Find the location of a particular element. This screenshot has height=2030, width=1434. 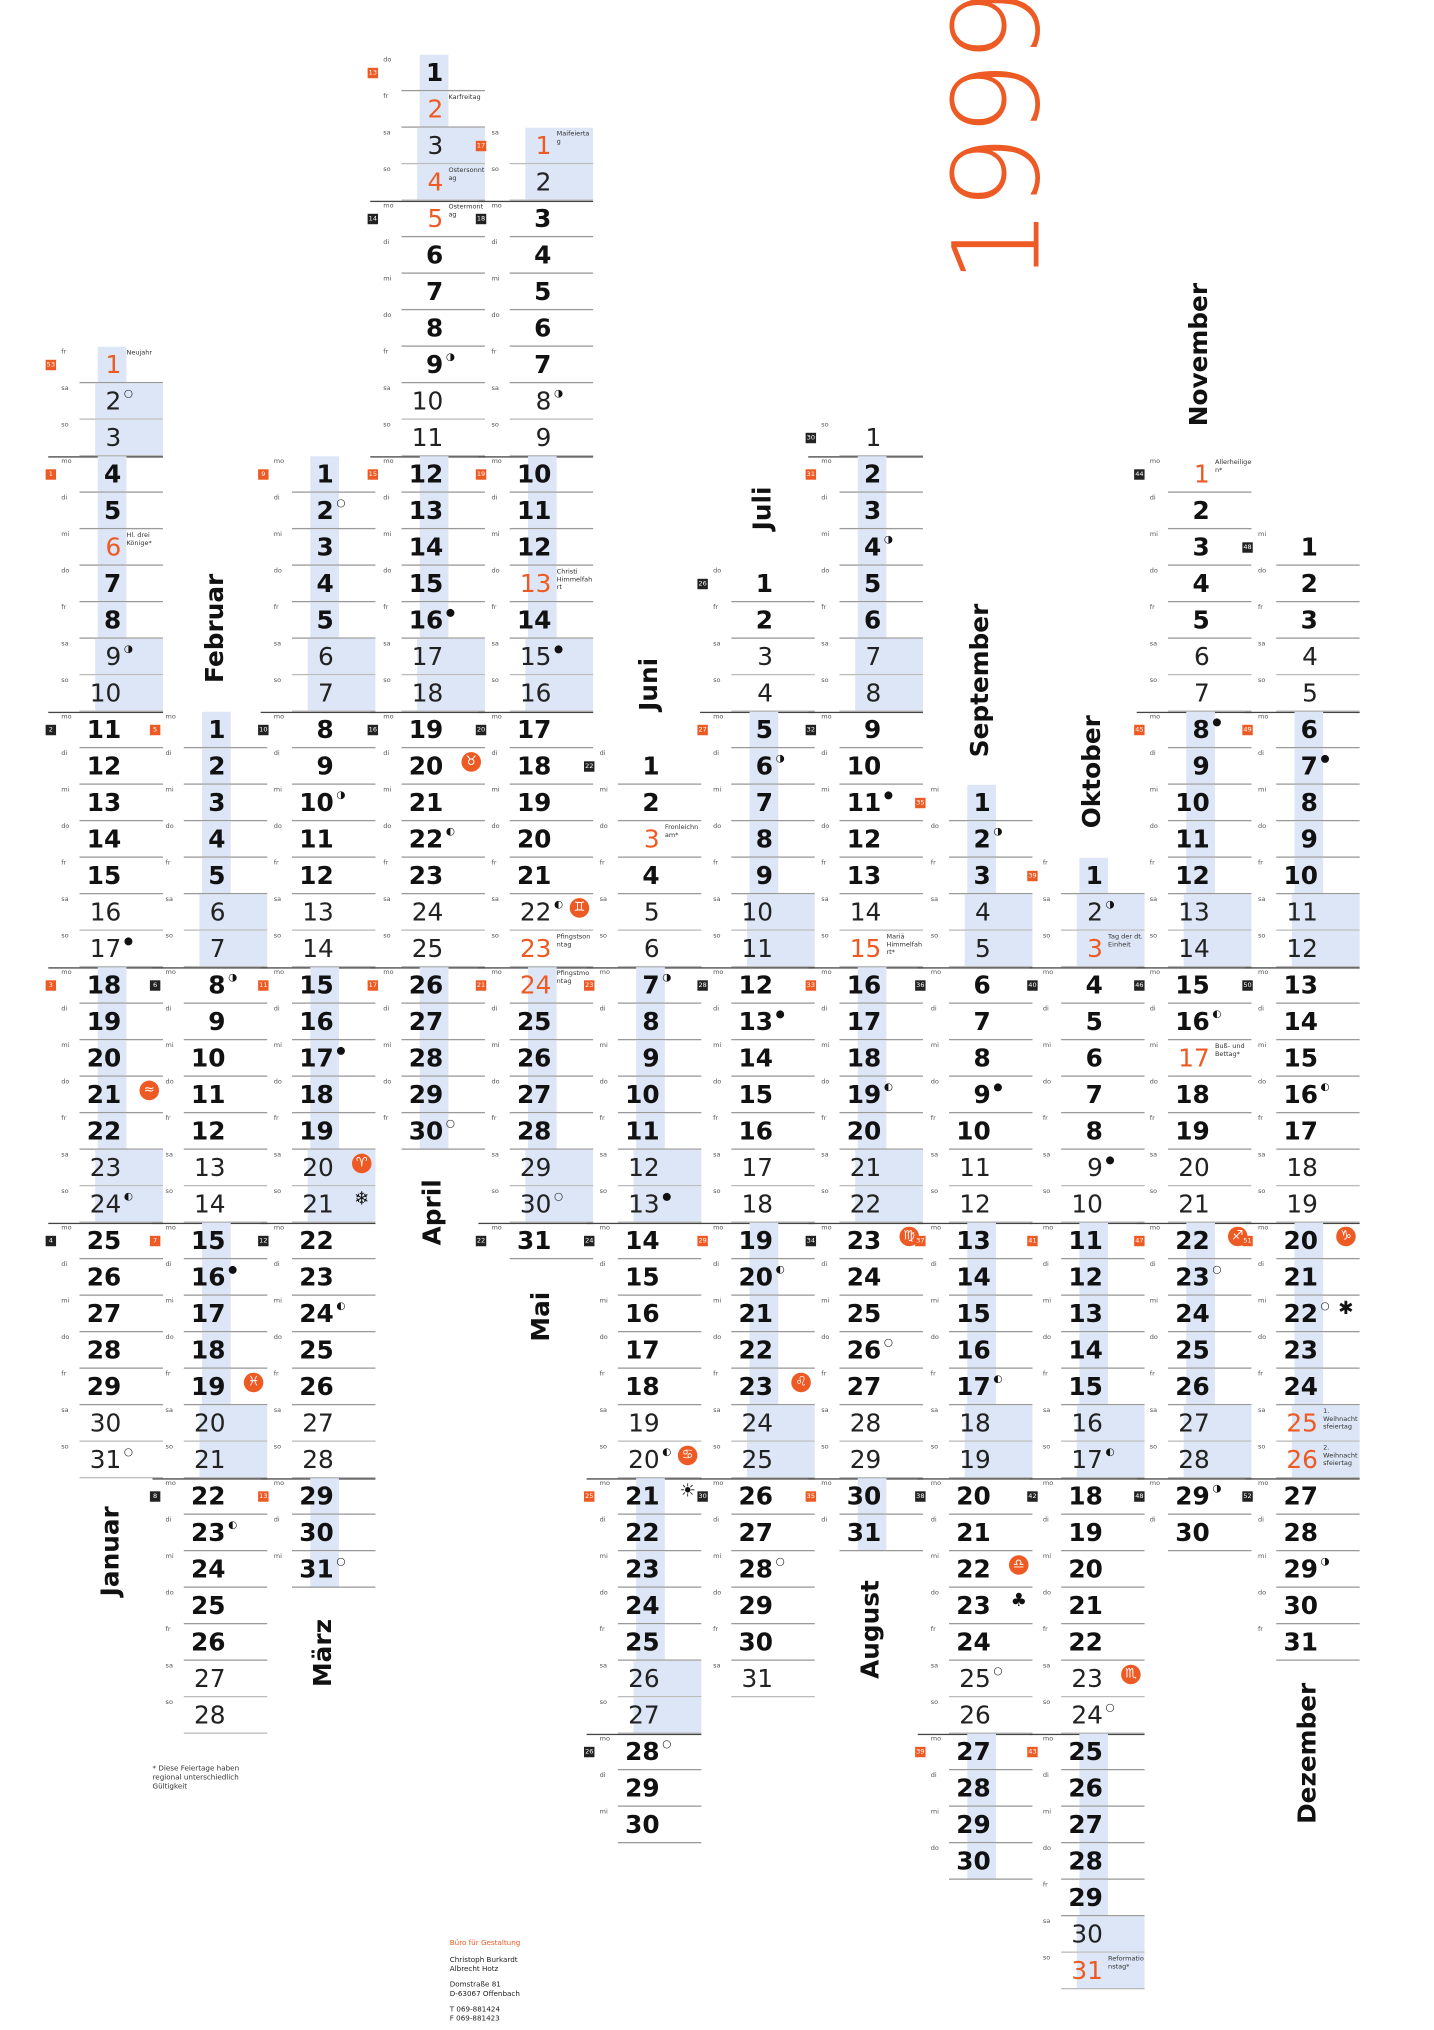

holiday-label: Karfreitag is located at coordinates (464, 97).